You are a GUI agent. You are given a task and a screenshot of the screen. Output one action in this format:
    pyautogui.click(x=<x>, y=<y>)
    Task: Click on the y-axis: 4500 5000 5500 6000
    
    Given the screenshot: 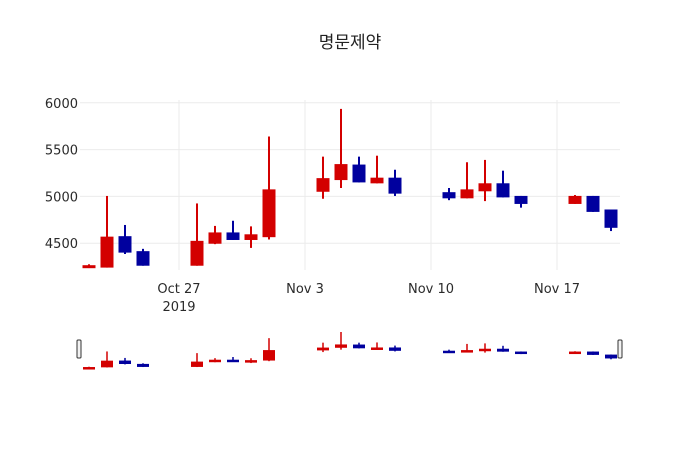 What is the action you would take?
    pyautogui.click(x=61, y=174)
    